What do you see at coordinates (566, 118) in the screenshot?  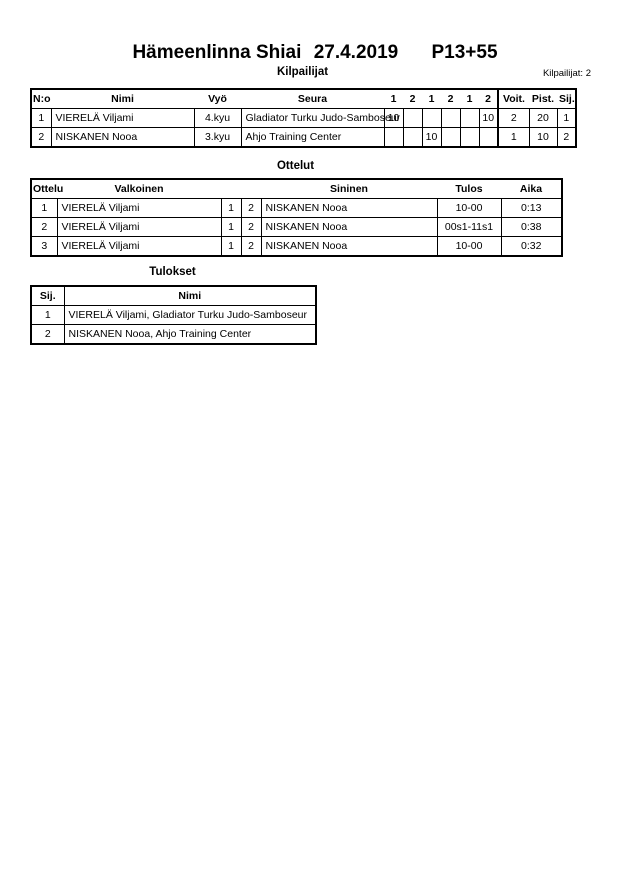 I see `competitor-place: 1` at bounding box center [566, 118].